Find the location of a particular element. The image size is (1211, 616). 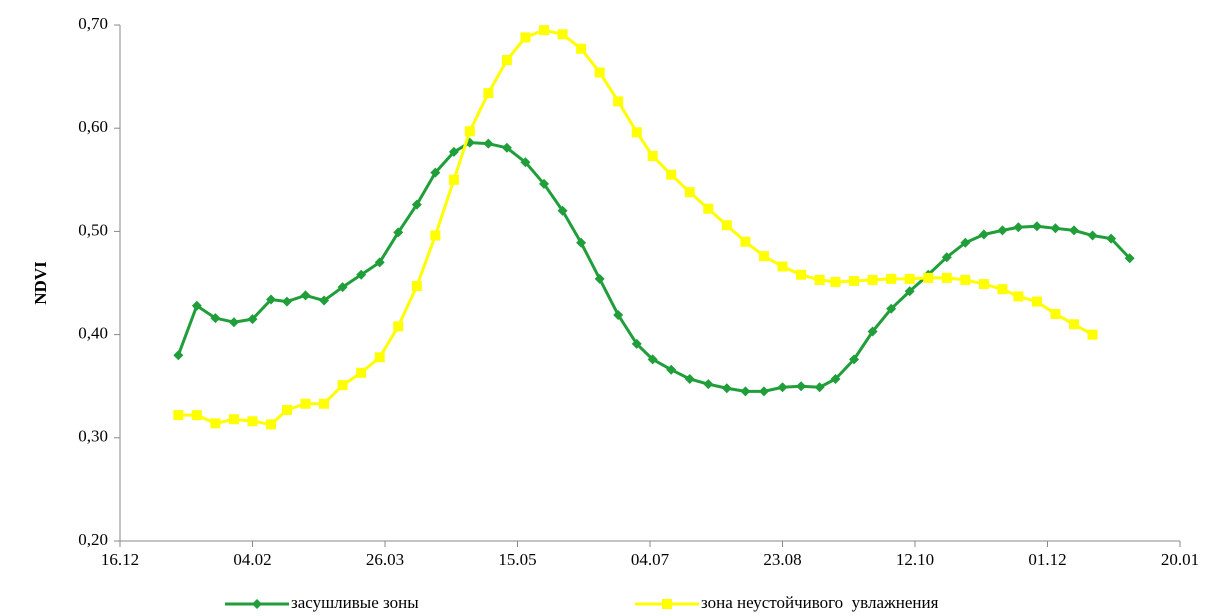

x-tick-label: 12.10 is located at coordinates (915, 559).